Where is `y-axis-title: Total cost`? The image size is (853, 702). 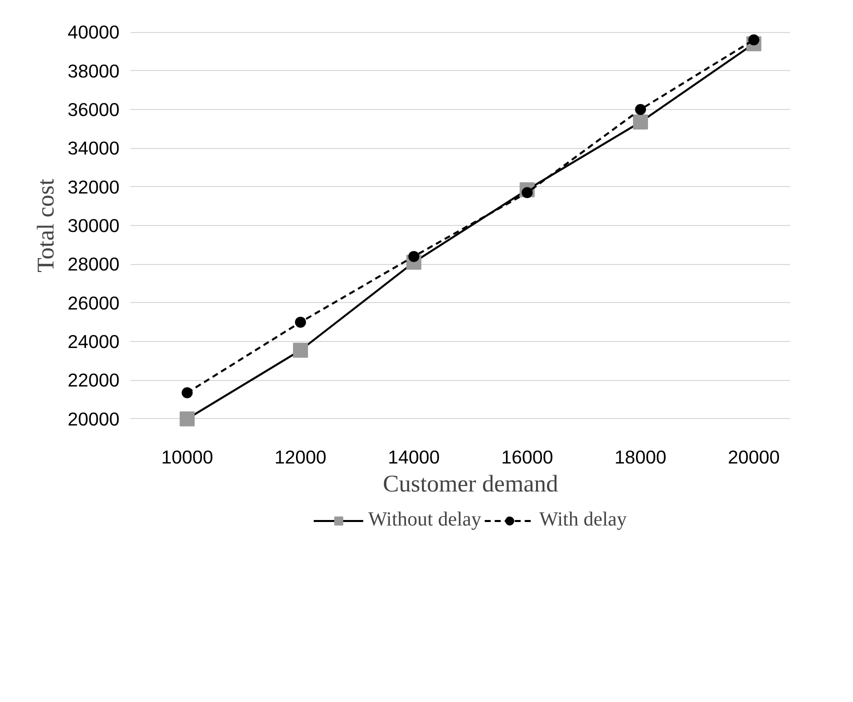 y-axis-title: Total cost is located at coordinates (47, 225).